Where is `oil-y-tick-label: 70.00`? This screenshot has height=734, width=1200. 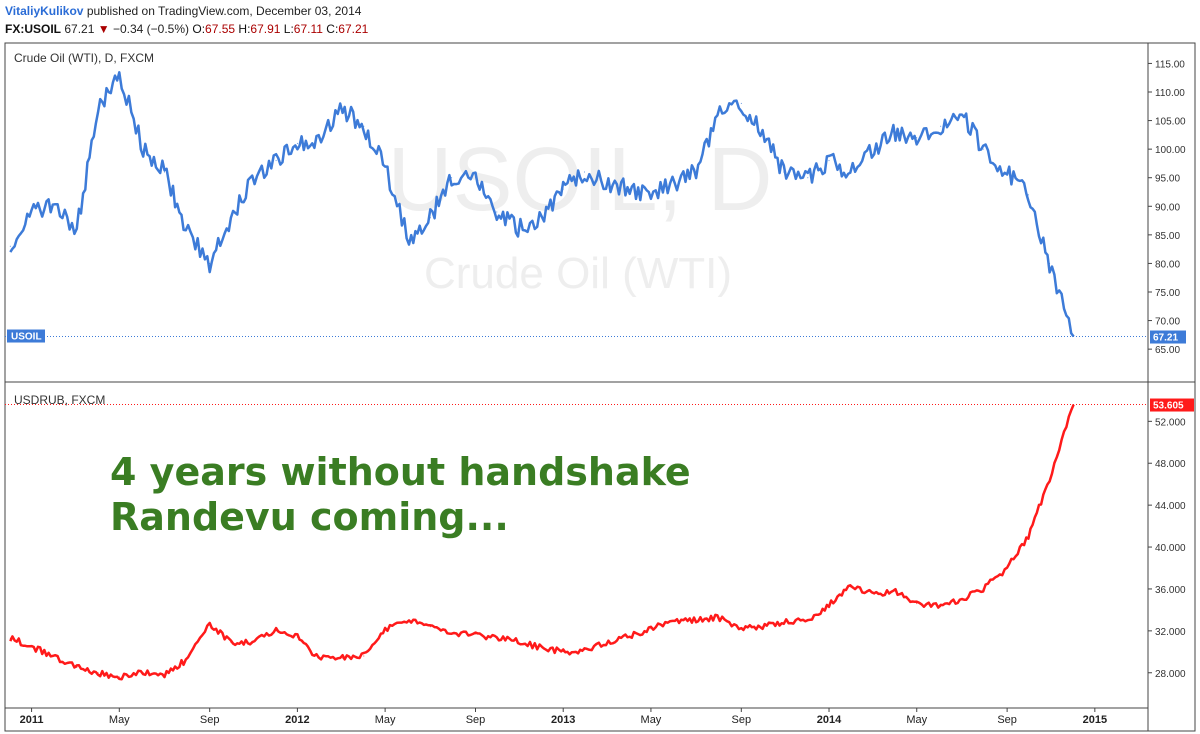 oil-y-tick-label: 70.00 is located at coordinates (1167, 322).